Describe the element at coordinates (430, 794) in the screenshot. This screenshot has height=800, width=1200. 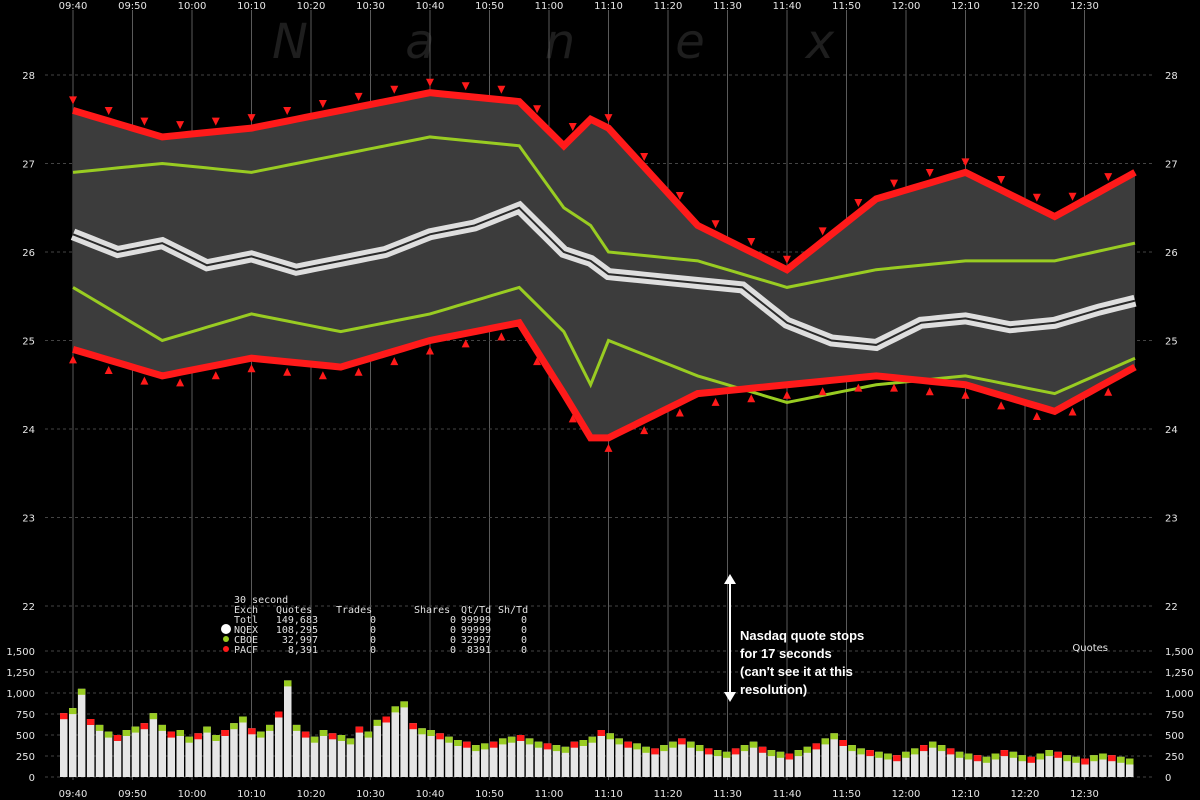
I see `x-tick-label-bottom: 10:40` at that location.